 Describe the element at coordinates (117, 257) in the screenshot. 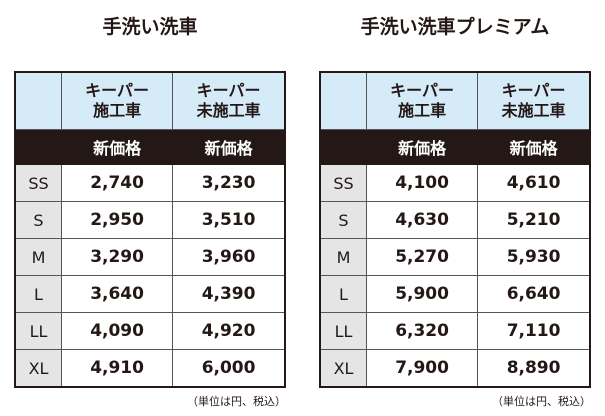

I see `price-cell: 3,290` at that location.